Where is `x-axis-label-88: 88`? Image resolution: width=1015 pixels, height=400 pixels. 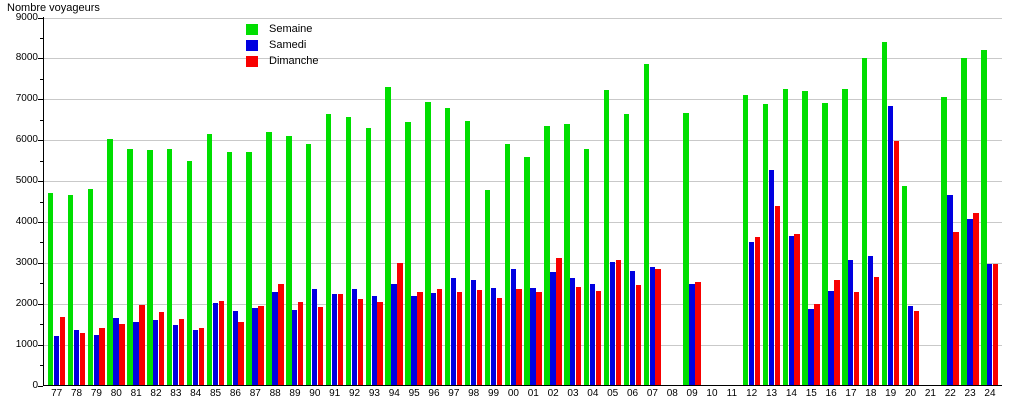 x-axis-label-88: 88 is located at coordinates (275, 393).